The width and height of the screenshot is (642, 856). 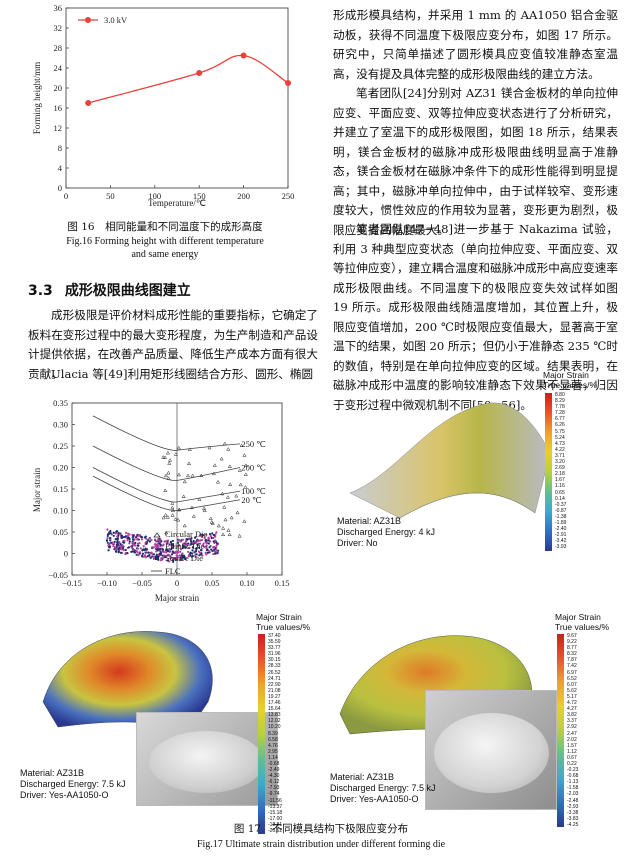 I want to click on colorbar-value: 26.52, so click(x=274, y=672).